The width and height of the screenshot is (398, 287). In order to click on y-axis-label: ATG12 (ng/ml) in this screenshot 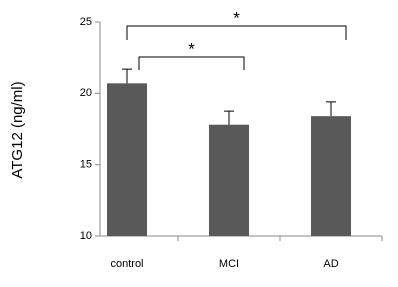, I will do `click(17, 129)`.